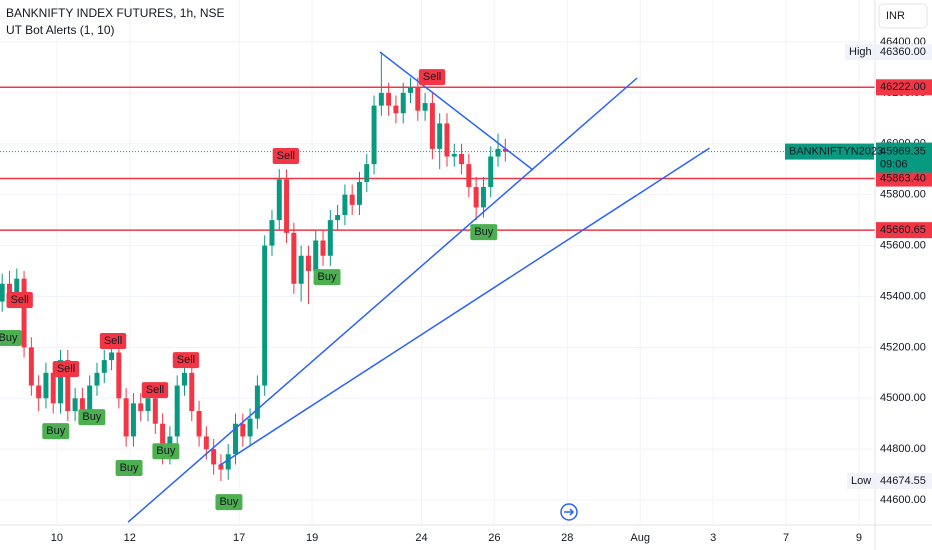  What do you see at coordinates (903, 500) in the screenshot?
I see `y-tick-label: 44600.00` at bounding box center [903, 500].